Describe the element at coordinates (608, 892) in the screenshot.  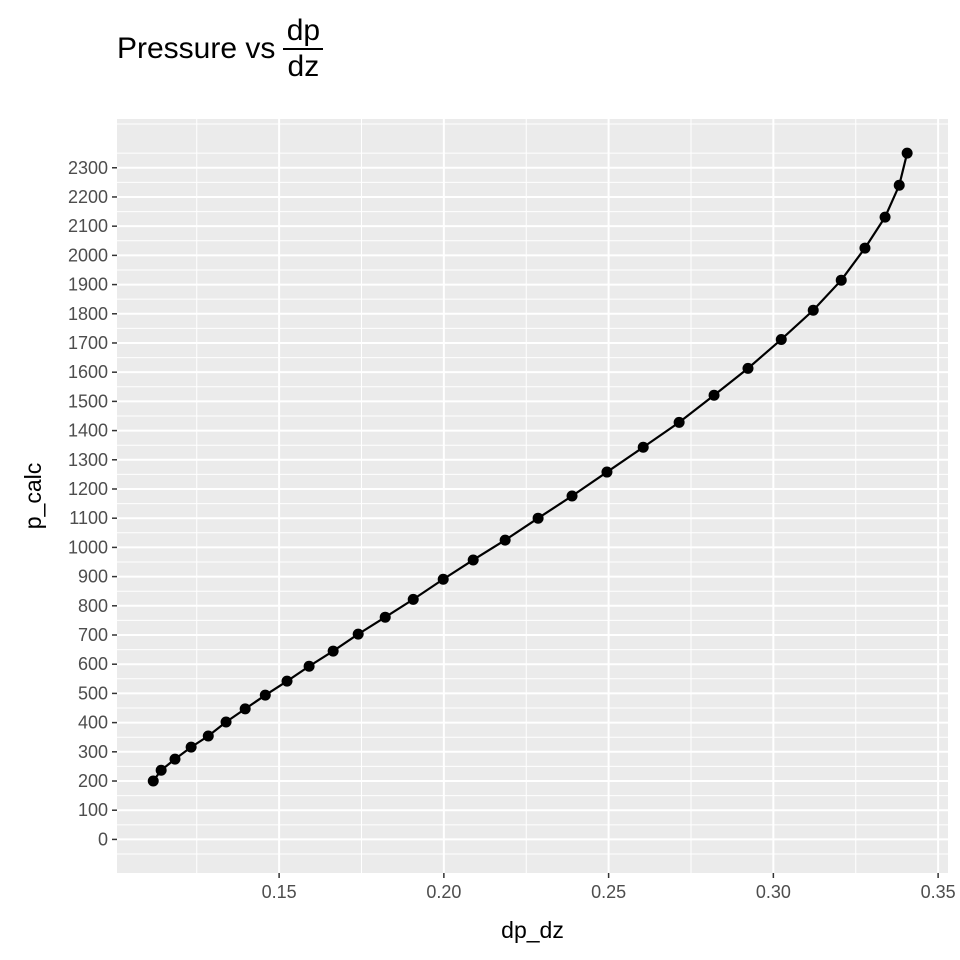
I see `x-tick-label: 0.25` at that location.